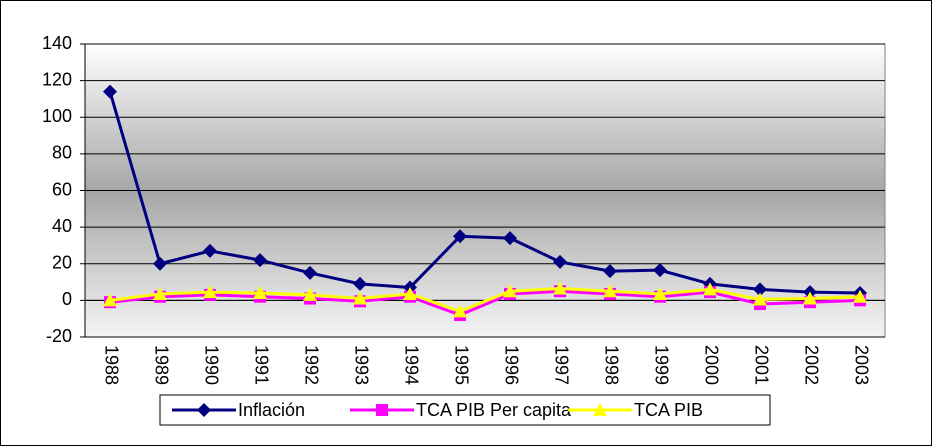  What do you see at coordinates (311, 365) in the screenshot?
I see `x-tick-label: 1992` at bounding box center [311, 365].